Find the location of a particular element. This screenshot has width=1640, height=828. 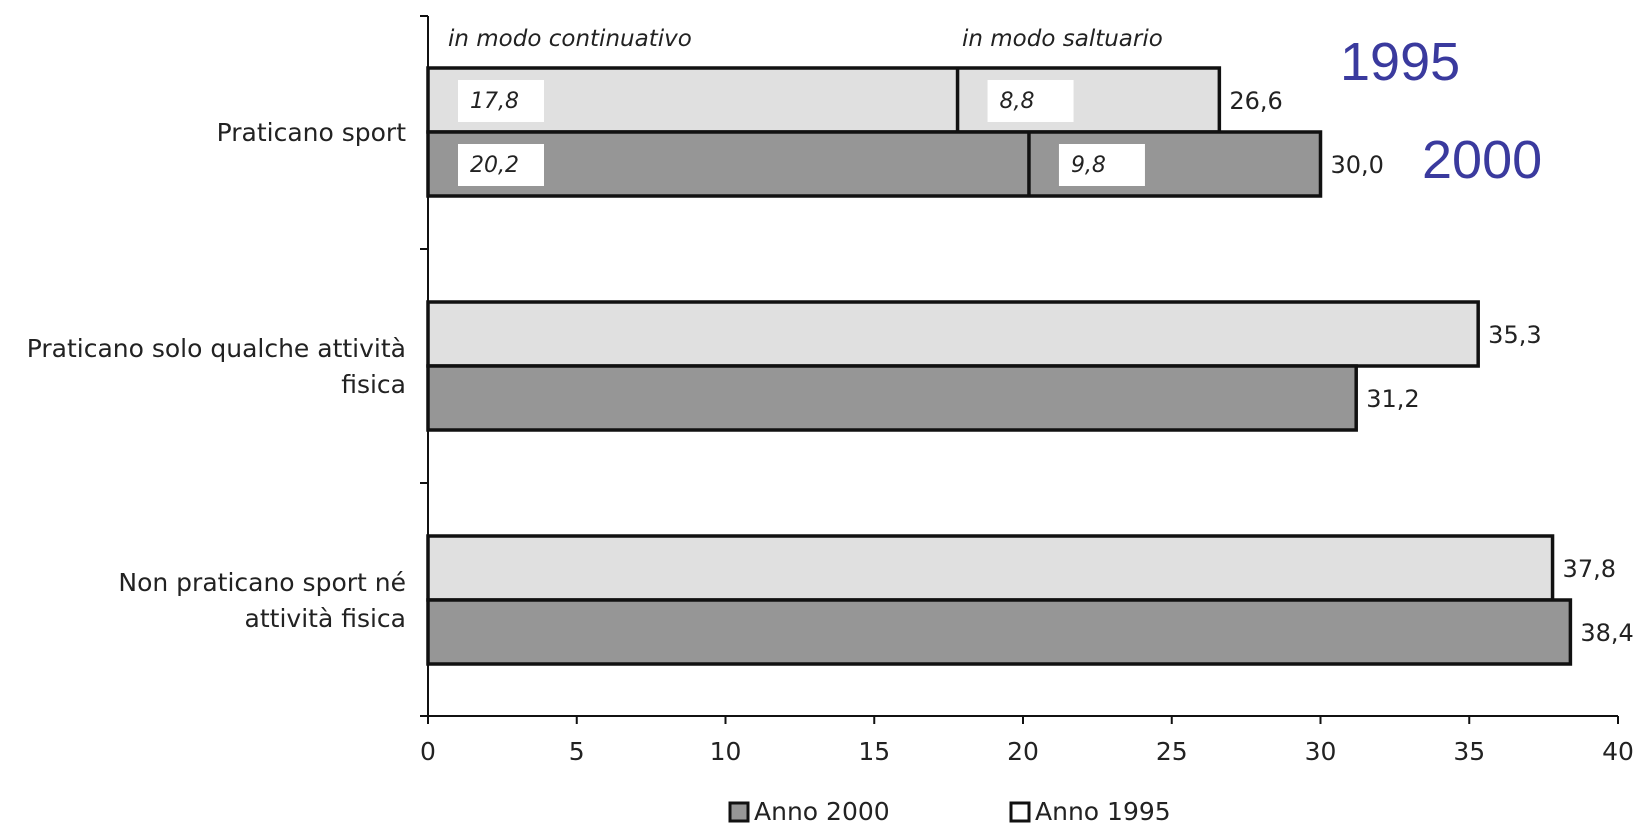

value-label: 37,8 is located at coordinates (1589, 569).